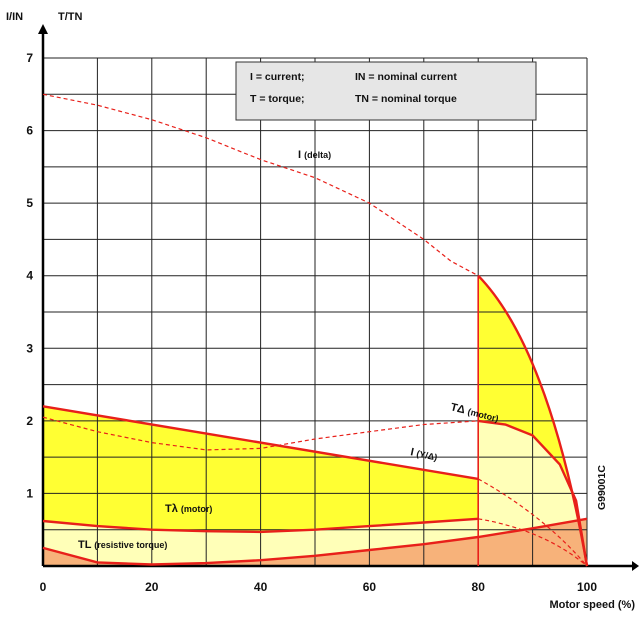 The width and height of the screenshot is (639, 624). I want to click on series-label-sub: (delta), so click(317, 155).